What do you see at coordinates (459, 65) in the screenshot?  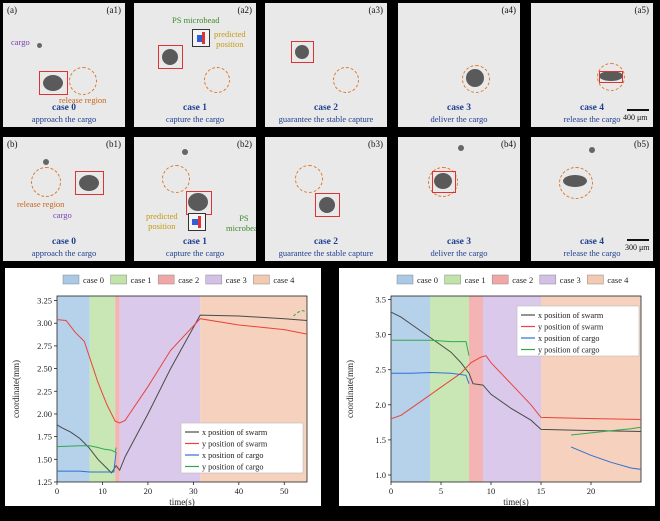 I see `panel-a4: (a4) case 3 deliver the cargo` at bounding box center [459, 65].